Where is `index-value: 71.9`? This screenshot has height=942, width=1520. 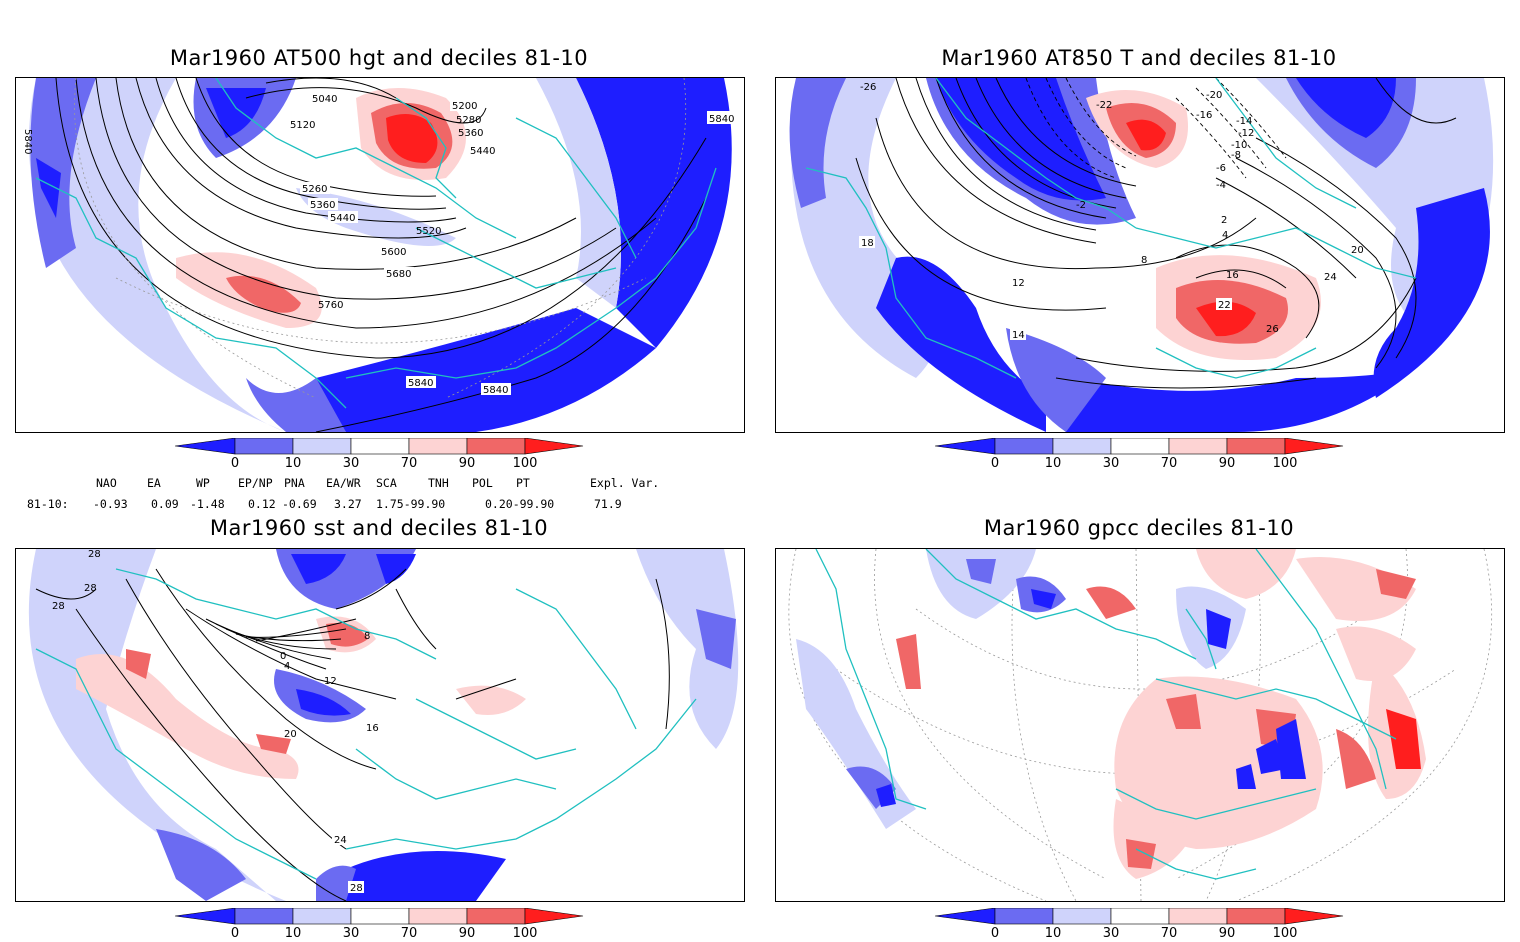
index-value: 71.9 is located at coordinates (608, 504).